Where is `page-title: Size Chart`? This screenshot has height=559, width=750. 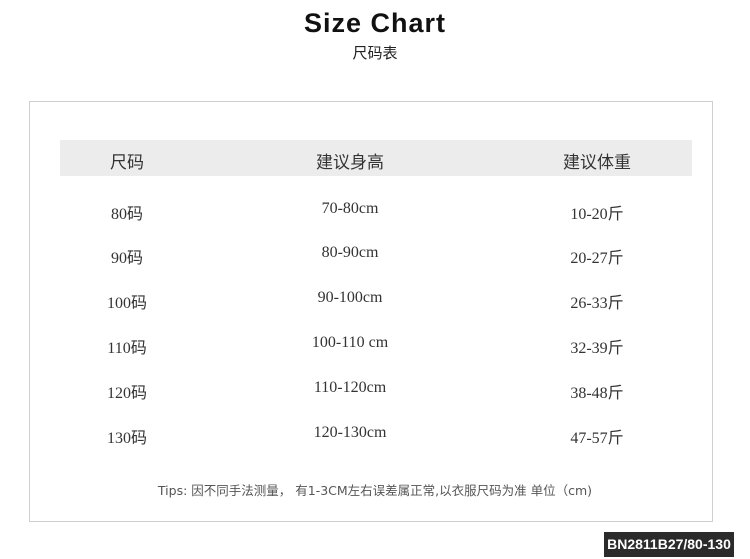 page-title: Size Chart is located at coordinates (375, 23).